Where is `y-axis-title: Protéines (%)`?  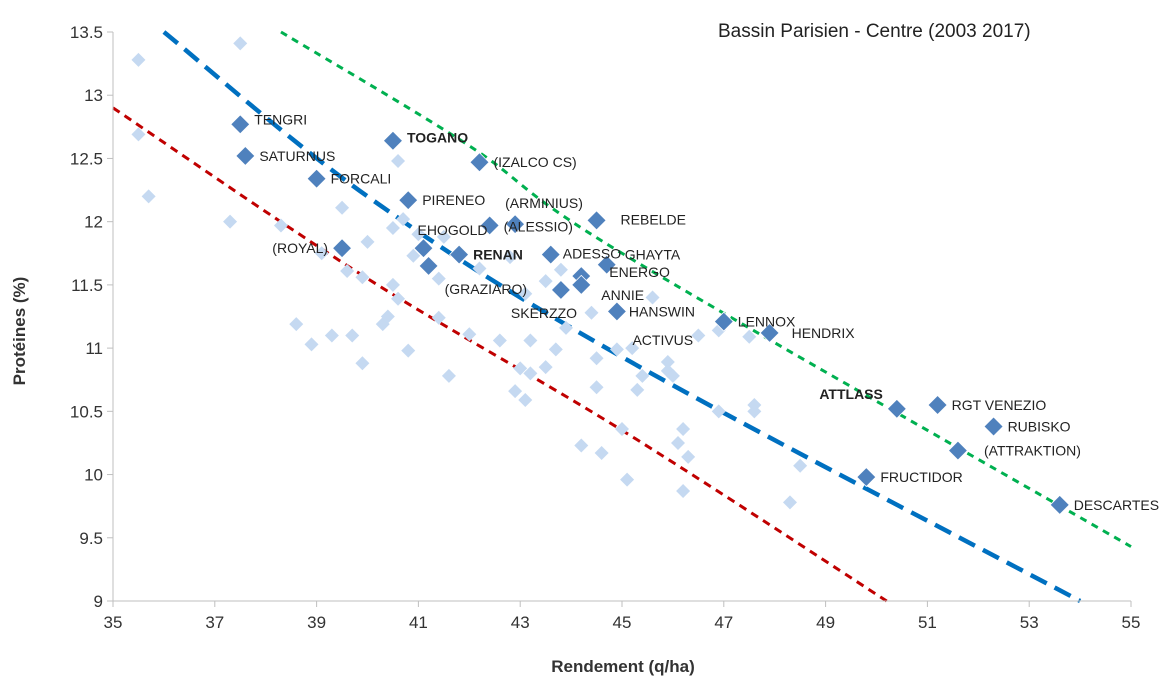 y-axis-title: Protéines (%) is located at coordinates (19, 331).